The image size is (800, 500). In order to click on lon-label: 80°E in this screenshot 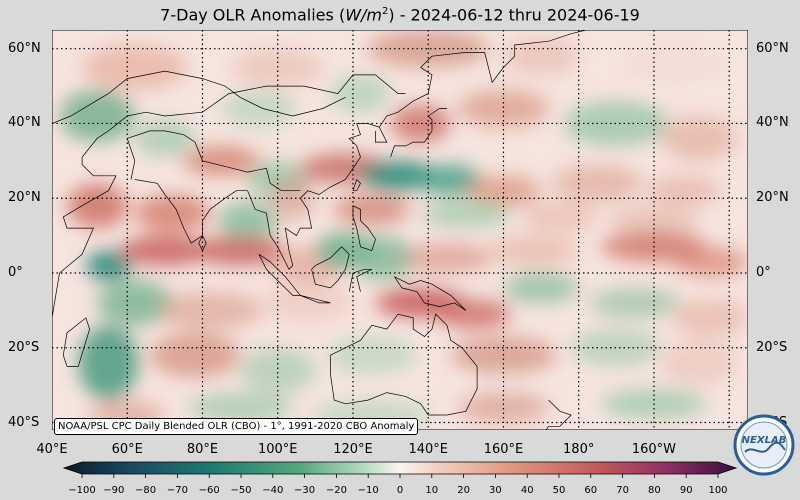, I will do `click(202, 449)`.